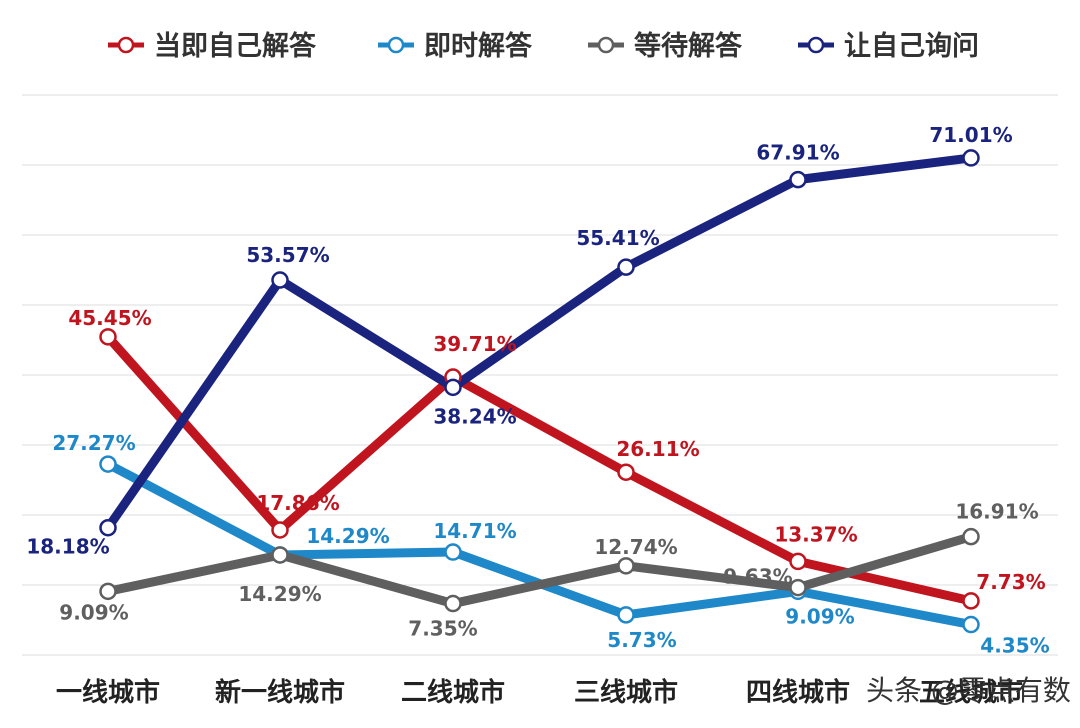 The width and height of the screenshot is (1080, 728). Describe the element at coordinates (297, 503) in the screenshot. I see `data-label-s1-2: 17.86%` at that location.